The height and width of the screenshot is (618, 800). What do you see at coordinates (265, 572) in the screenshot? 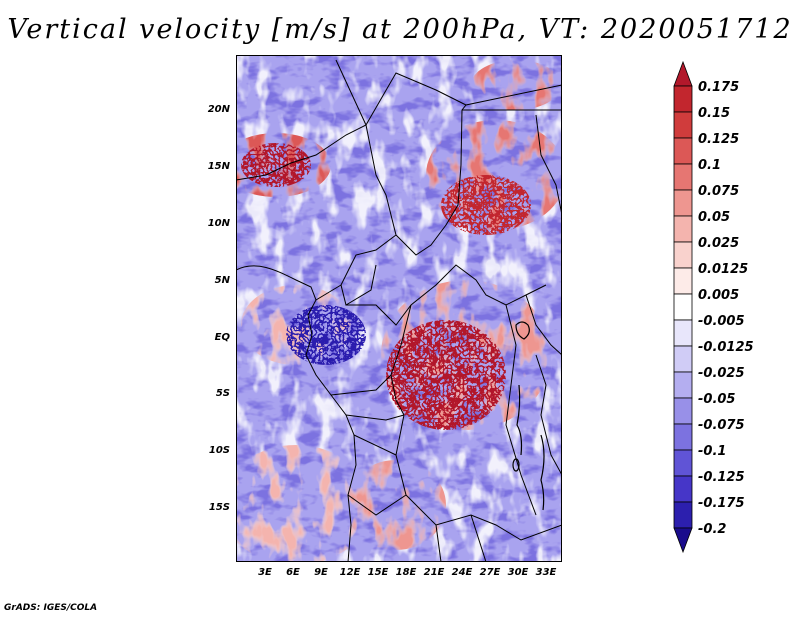
I see `lon-label: 3E` at bounding box center [265, 572].